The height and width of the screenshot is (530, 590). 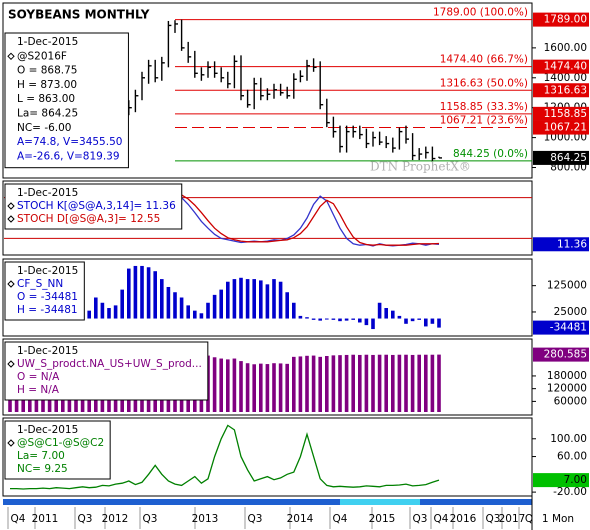 I want to click on time-label: 2014, so click(x=300, y=519).